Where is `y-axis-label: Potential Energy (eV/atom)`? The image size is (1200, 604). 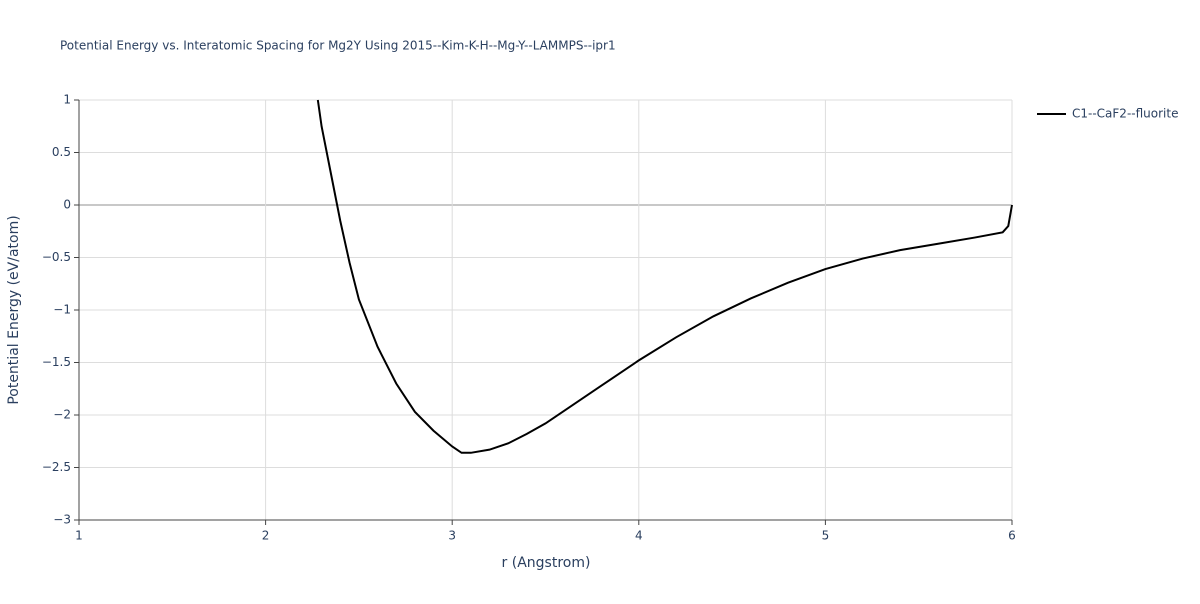 y-axis-label: Potential Energy (eV/atom) is located at coordinates (14, 309).